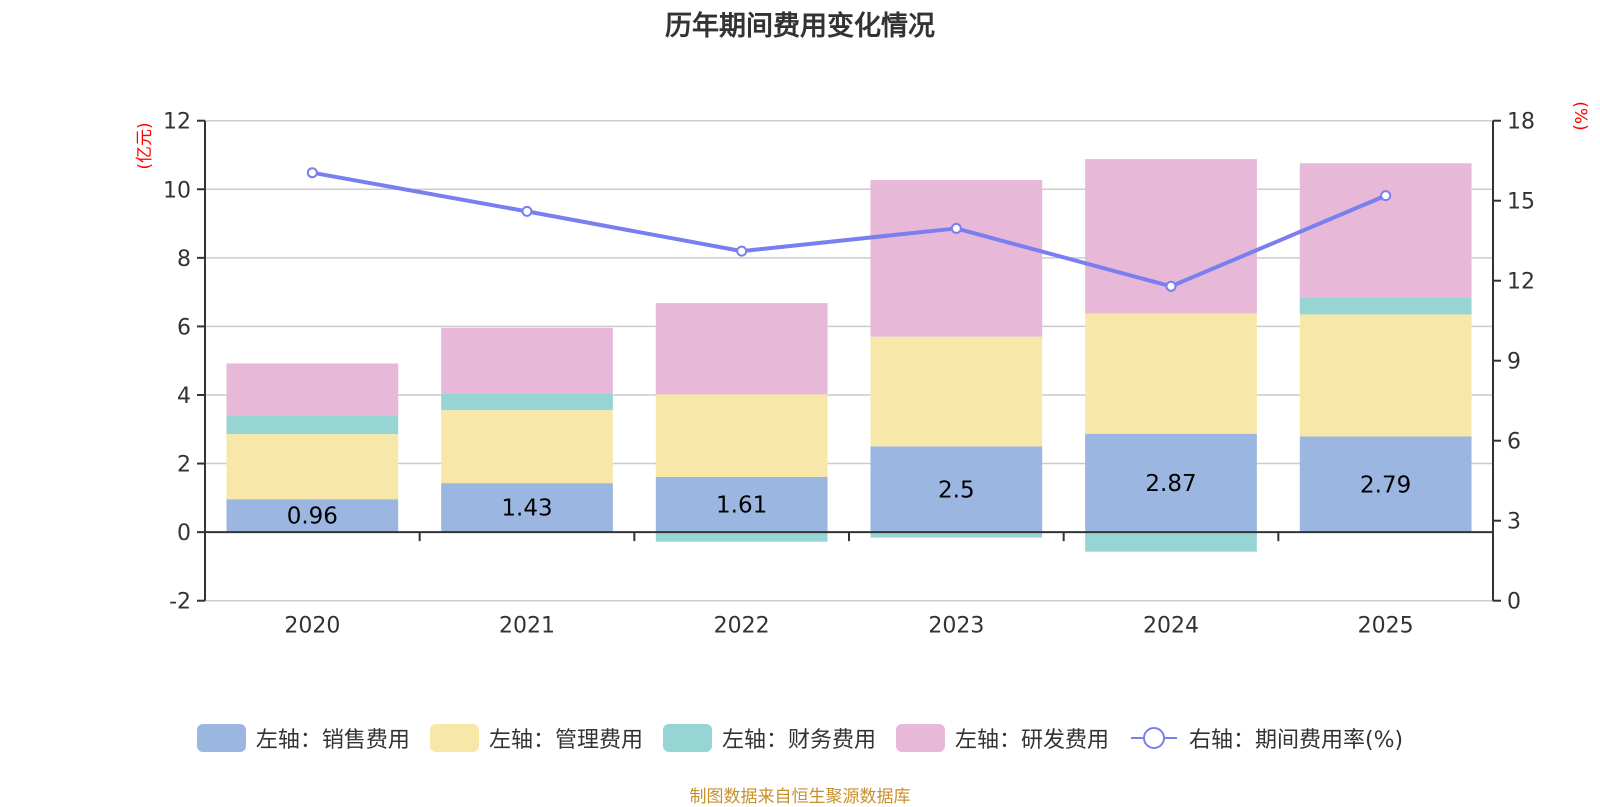  I want to click on x-axis-tick-label: 2024, so click(1171, 626).